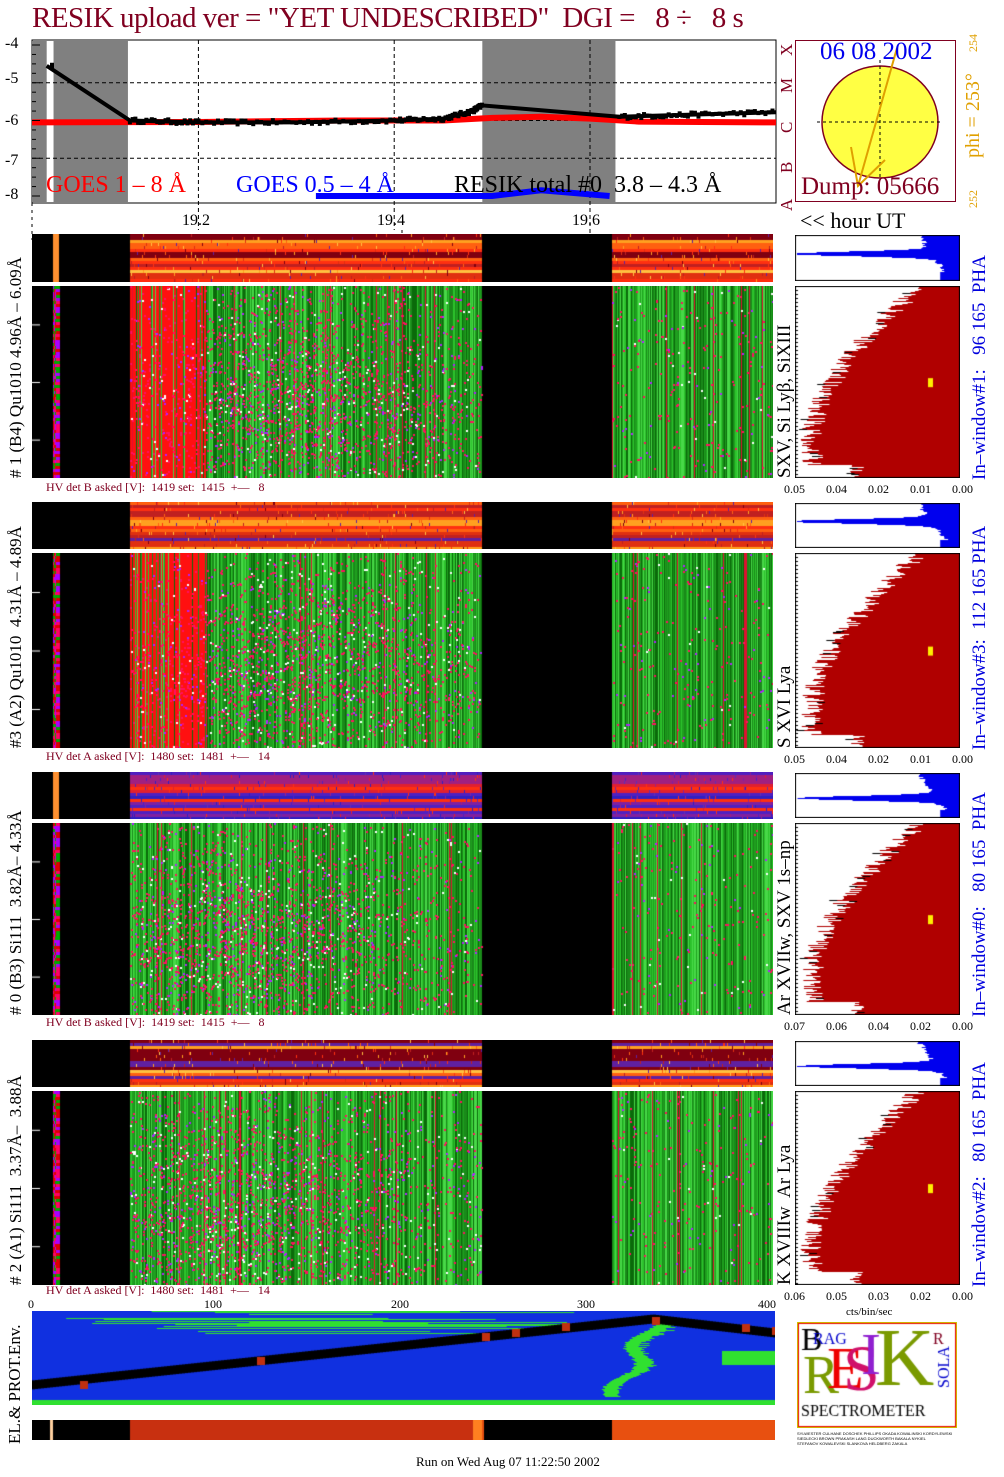 The height and width of the screenshot is (1477, 1004). What do you see at coordinates (874, 118) in the screenshot?
I see `phi-arrow-icon` at bounding box center [874, 118].